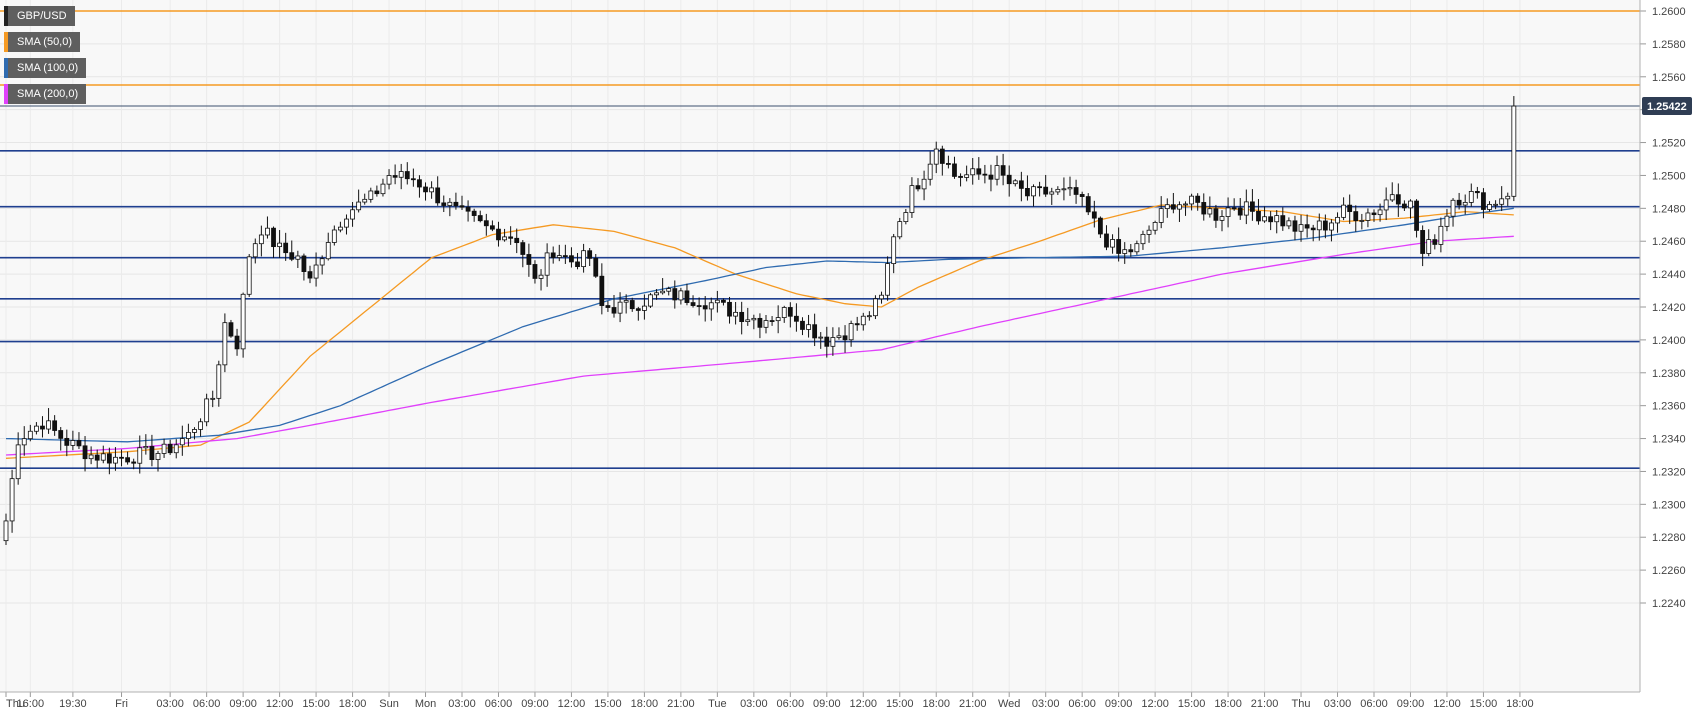 This screenshot has height=712, width=1707. What do you see at coordinates (1669, 440) in the screenshot?
I see `y-tick-label: 1.2340` at bounding box center [1669, 440].